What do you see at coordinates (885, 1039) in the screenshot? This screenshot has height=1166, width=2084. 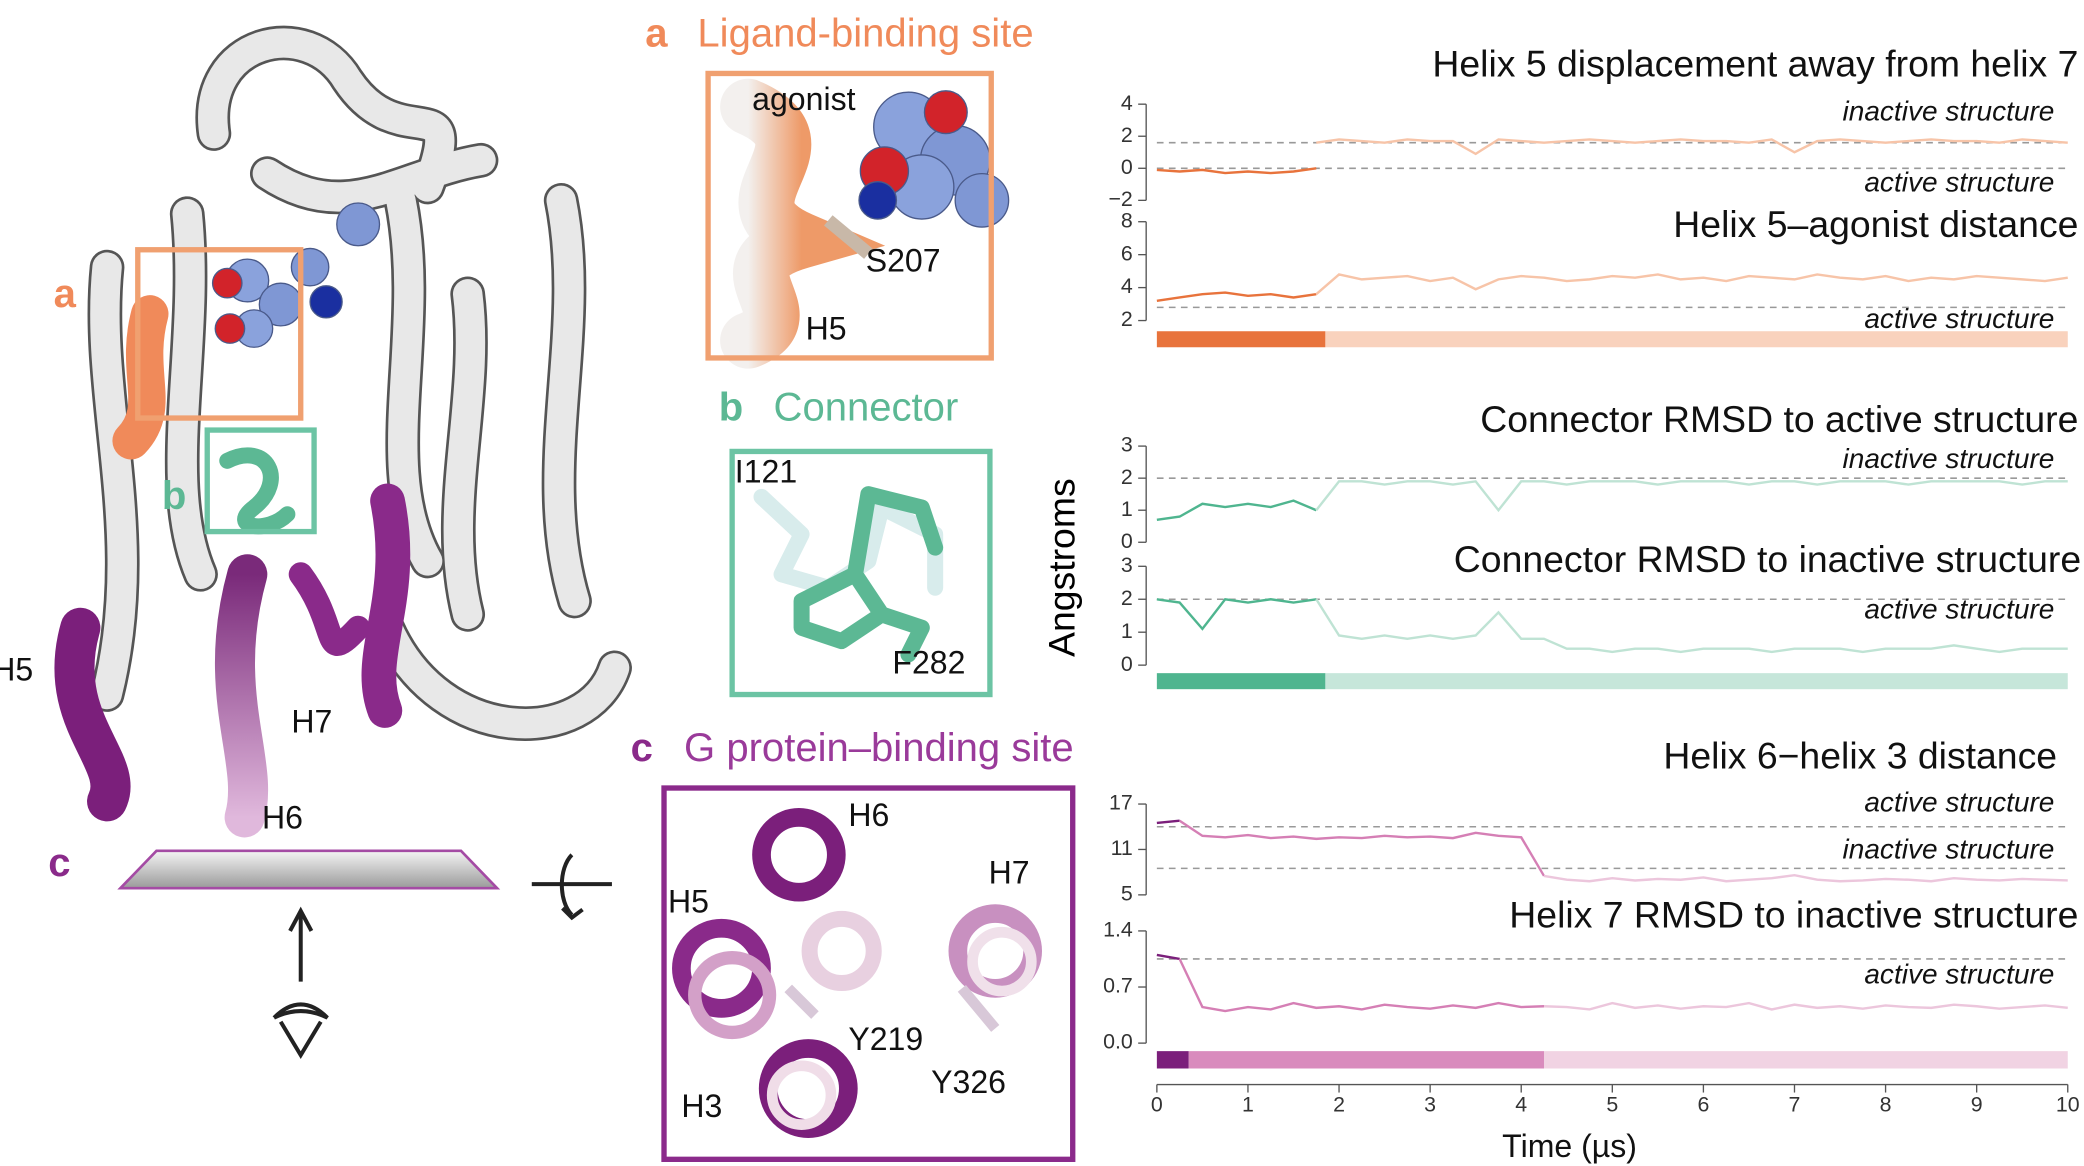 I see `residue-label: Y219` at bounding box center [885, 1039].